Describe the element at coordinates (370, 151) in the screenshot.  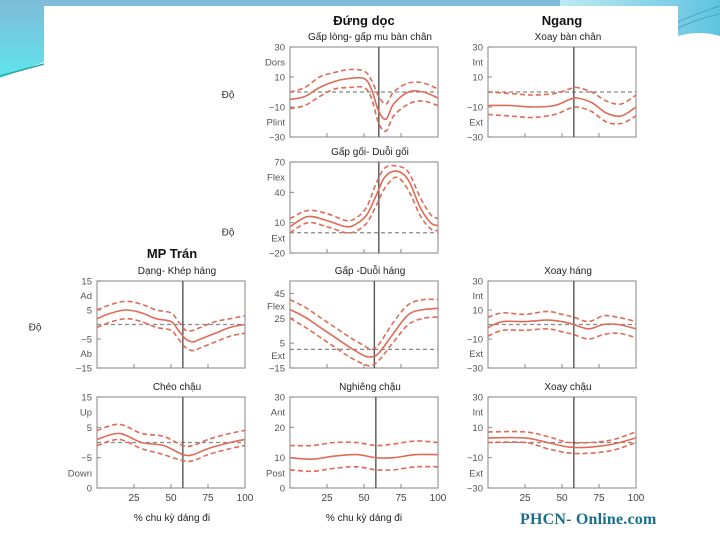
I see `panel-title: Gấp gối- Duỗi gối` at that location.